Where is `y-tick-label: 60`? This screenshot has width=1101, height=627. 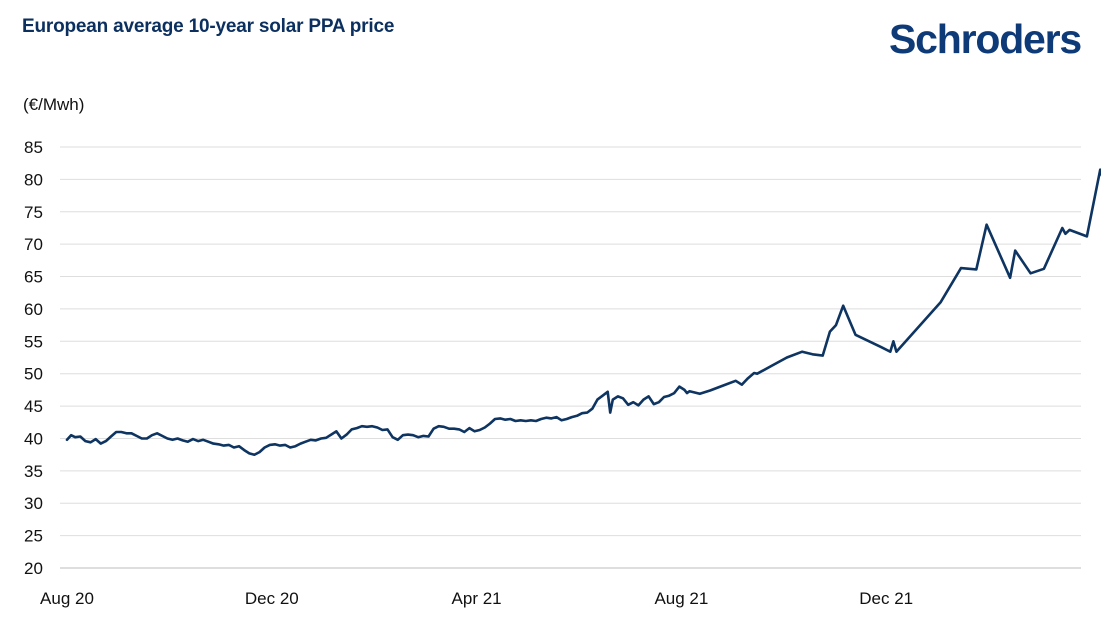 y-tick-label: 60 is located at coordinates (33, 309).